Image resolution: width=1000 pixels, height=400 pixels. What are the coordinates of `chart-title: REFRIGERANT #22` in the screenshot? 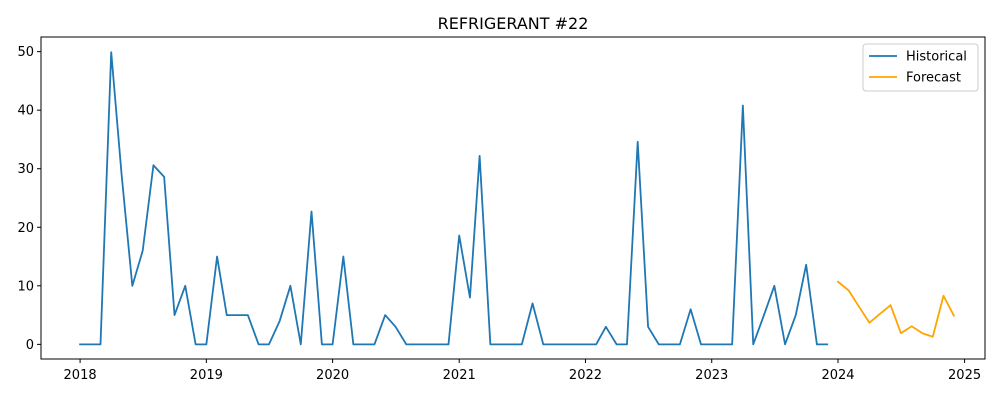 It's located at (513, 23).